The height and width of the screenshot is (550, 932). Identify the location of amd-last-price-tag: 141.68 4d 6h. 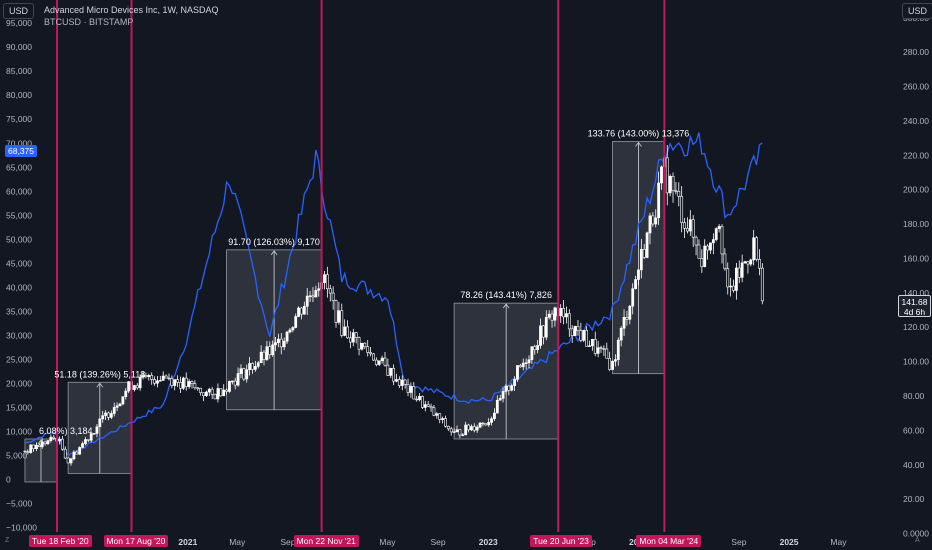
(914, 306).